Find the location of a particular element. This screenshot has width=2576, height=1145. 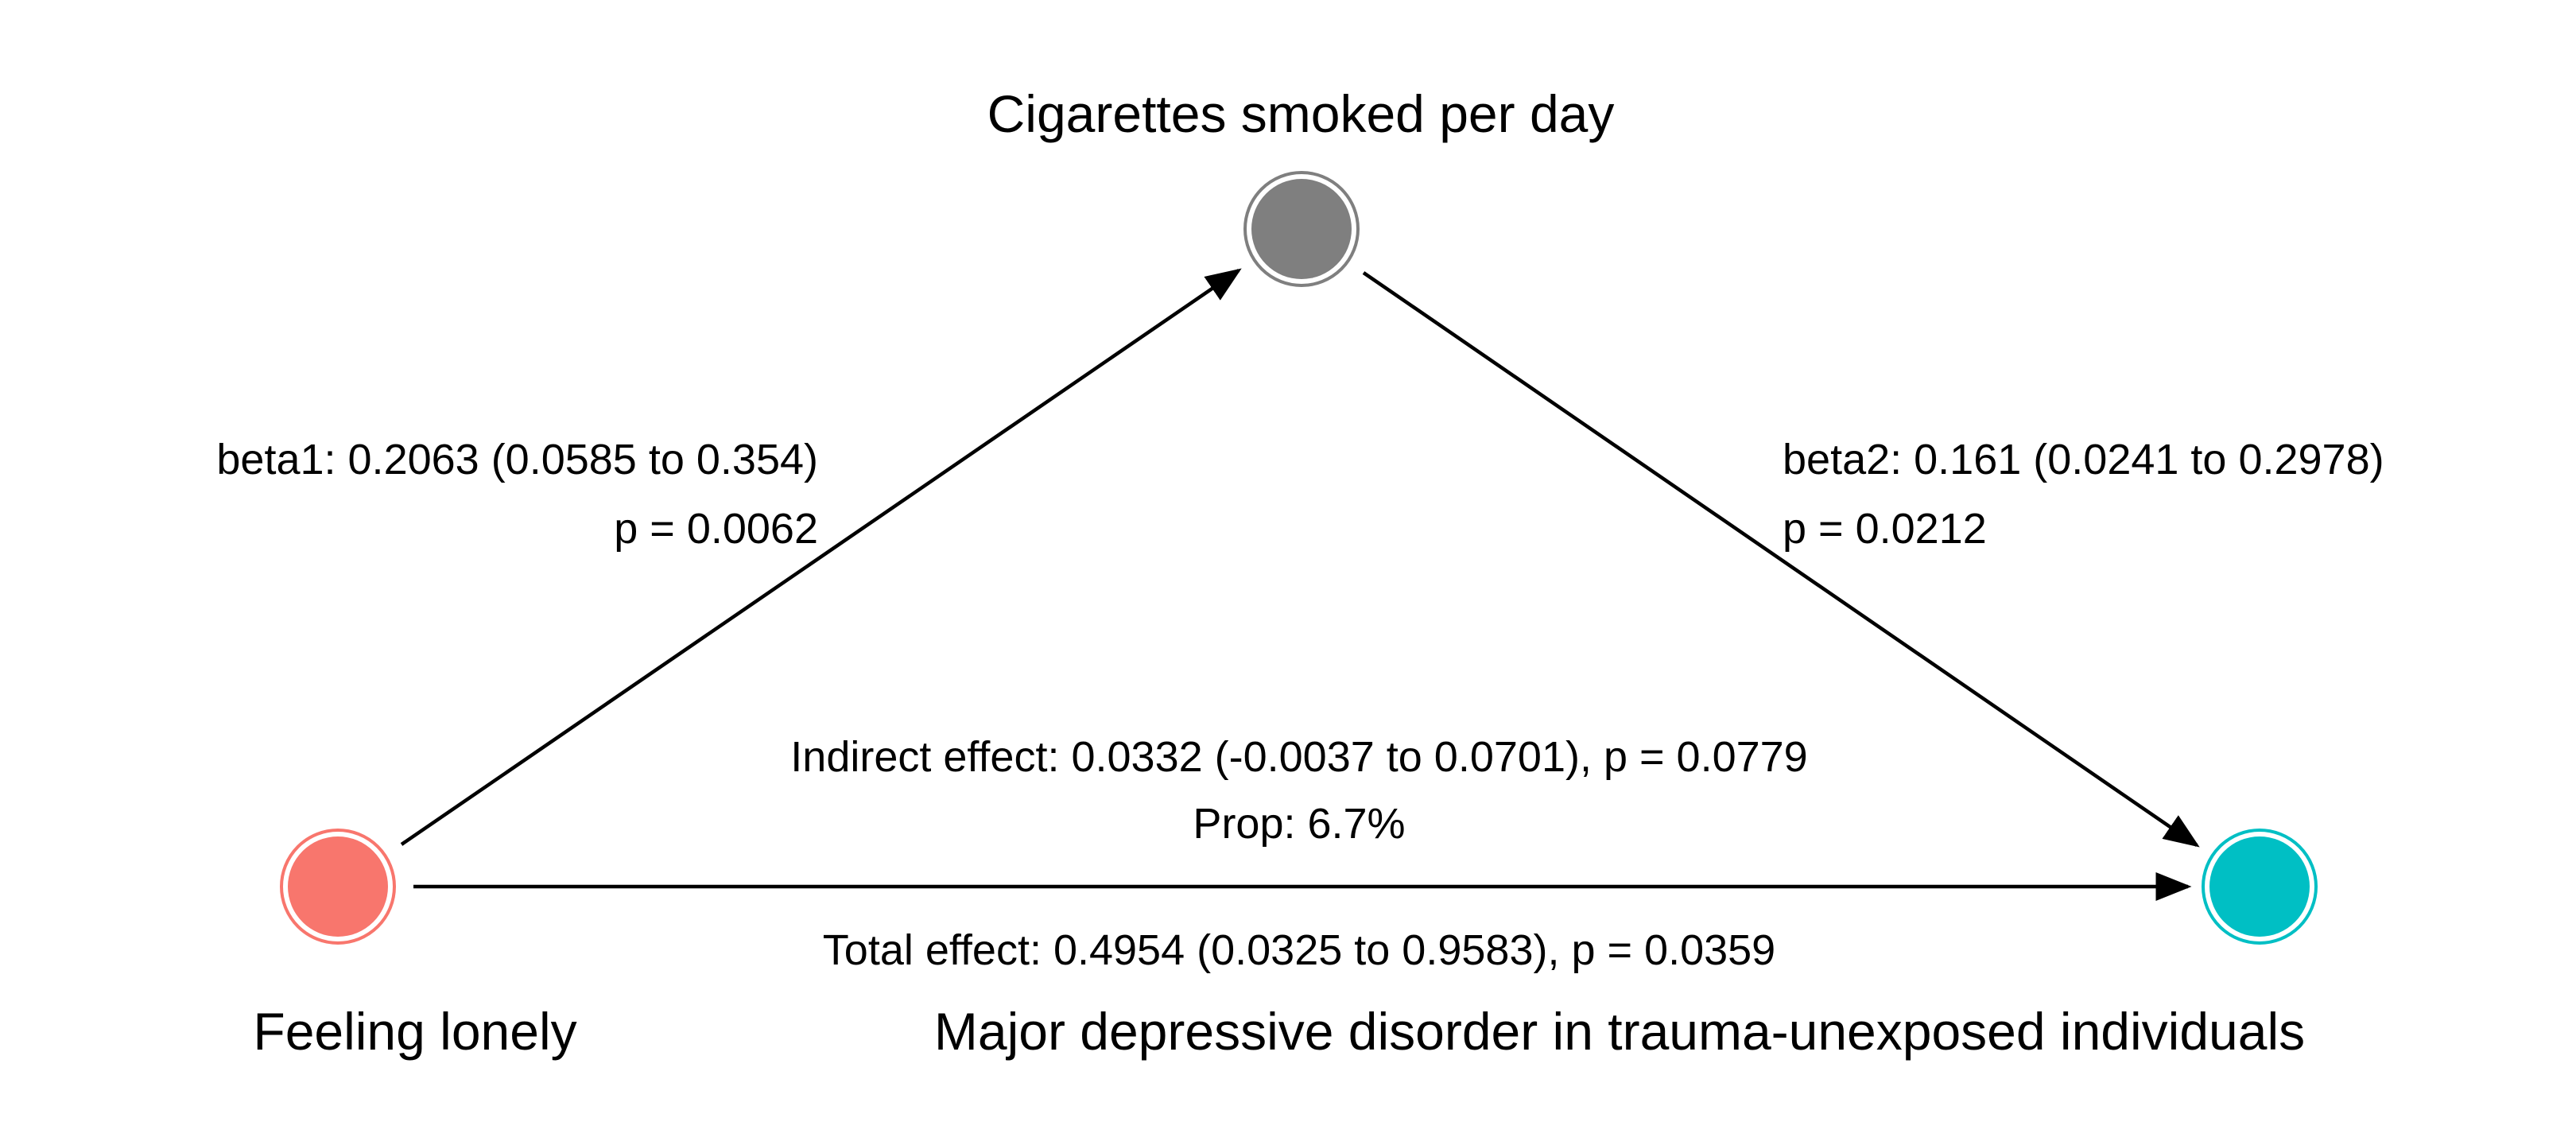

mediator-node-circle is located at coordinates (1301, 229).